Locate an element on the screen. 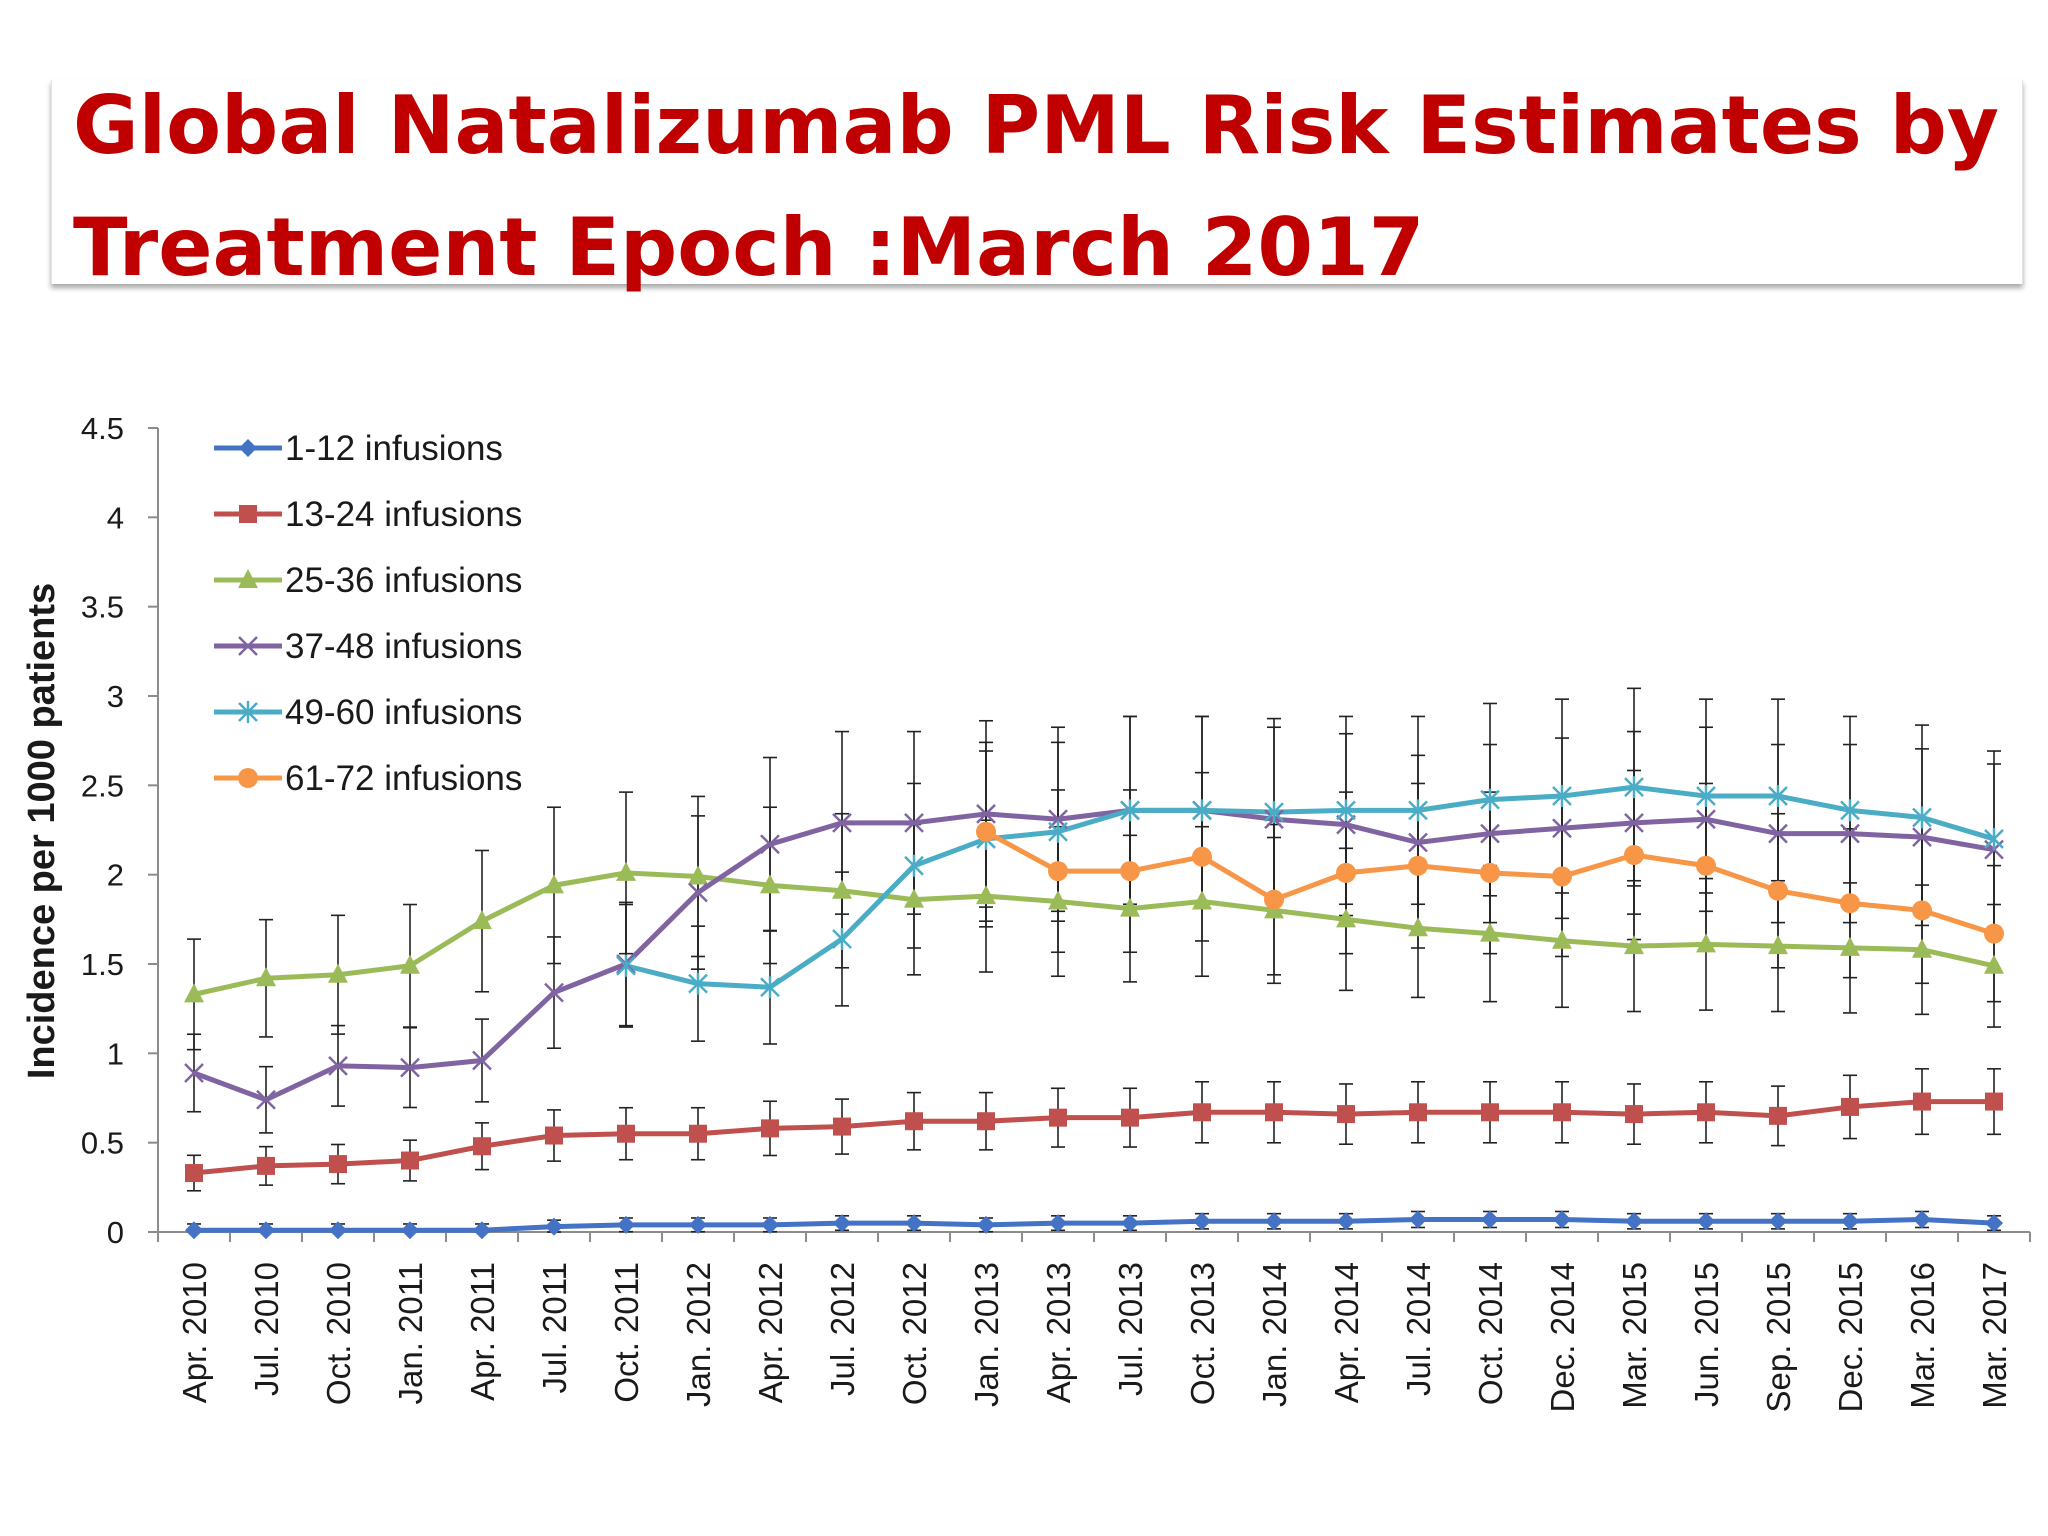  y-tick-label: 3 is located at coordinates (115, 696).